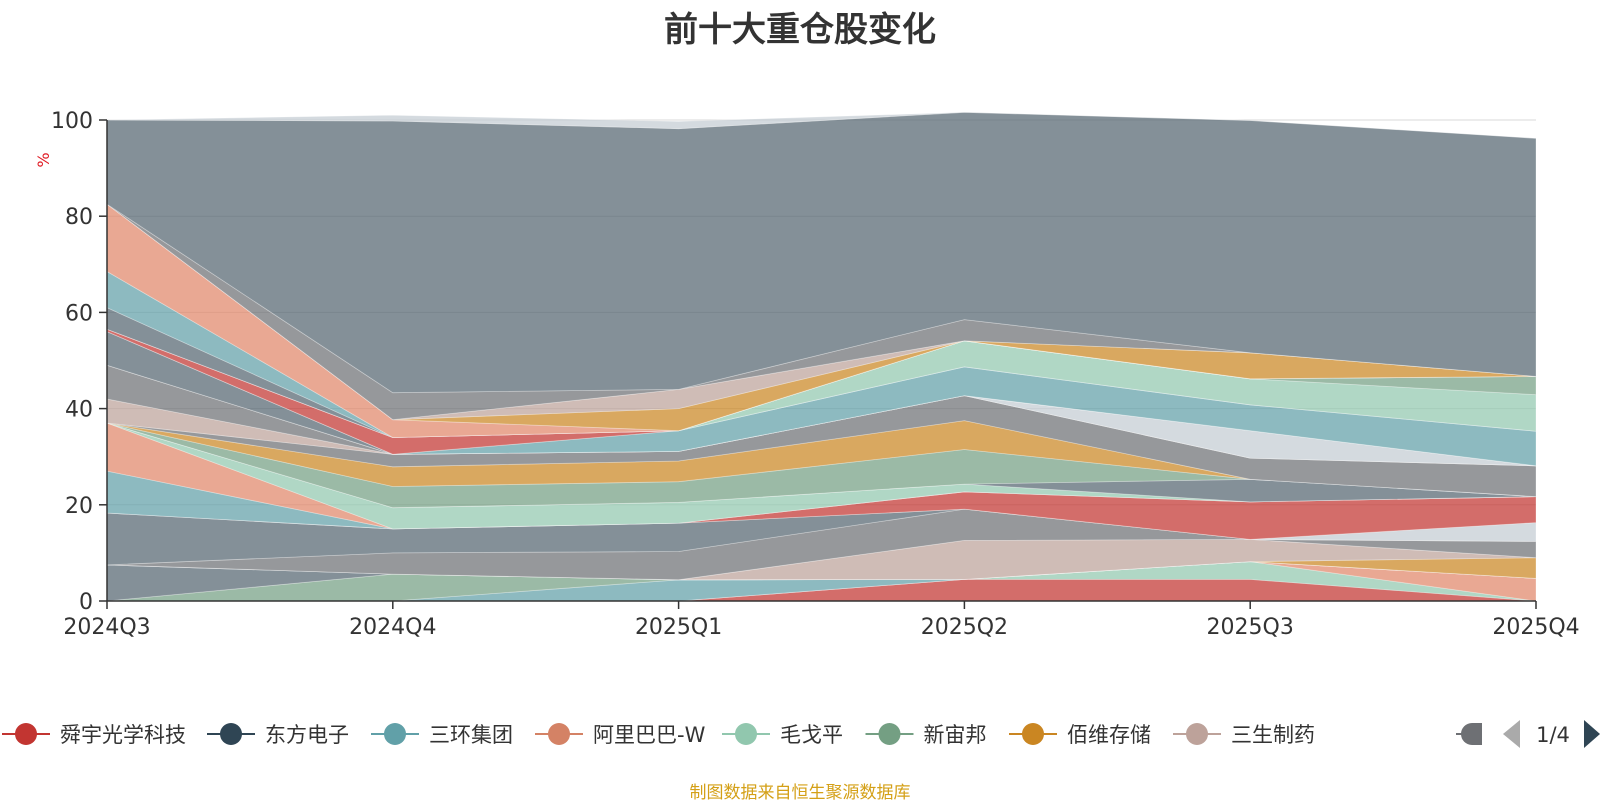 The width and height of the screenshot is (1600, 803). What do you see at coordinates (106, 627) in the screenshot?
I see `x-tick-label: 2024Q3` at bounding box center [106, 627].